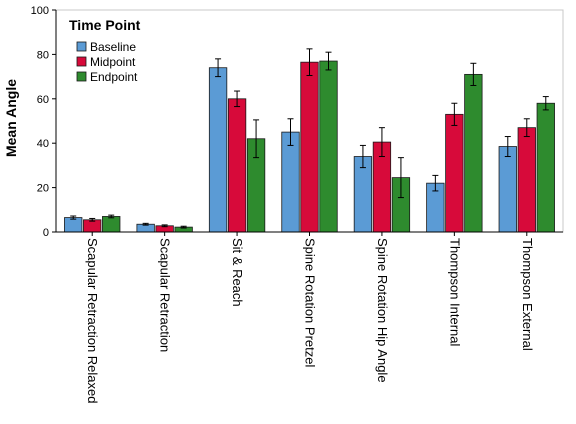  I want to click on y-axis: 0 20 40 60 80 100, so click(44, 122).